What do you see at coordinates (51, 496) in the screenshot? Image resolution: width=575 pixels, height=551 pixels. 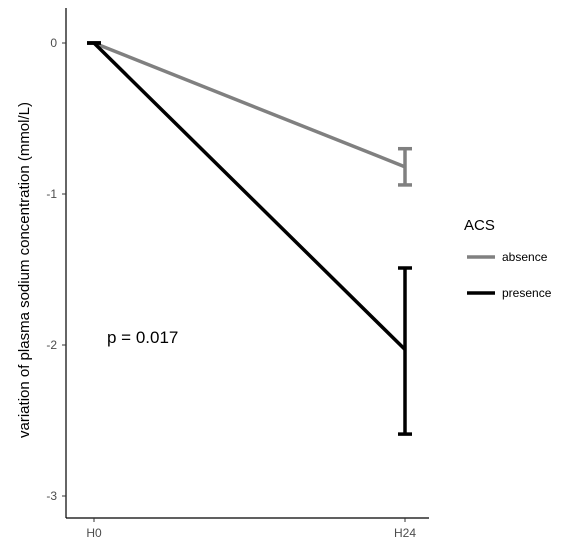 I see `y-tick-label: -3` at bounding box center [51, 496].